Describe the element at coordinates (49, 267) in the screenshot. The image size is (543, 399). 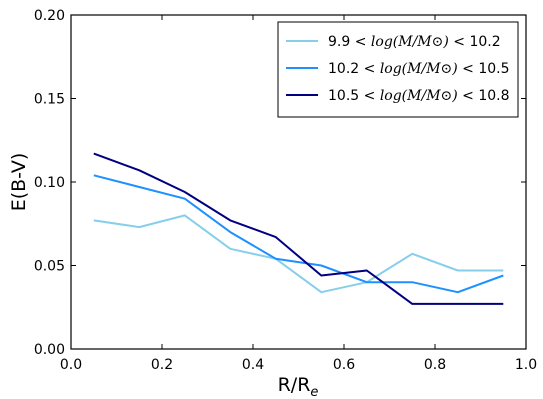
I see `y-tick-label: 0.05` at that location.